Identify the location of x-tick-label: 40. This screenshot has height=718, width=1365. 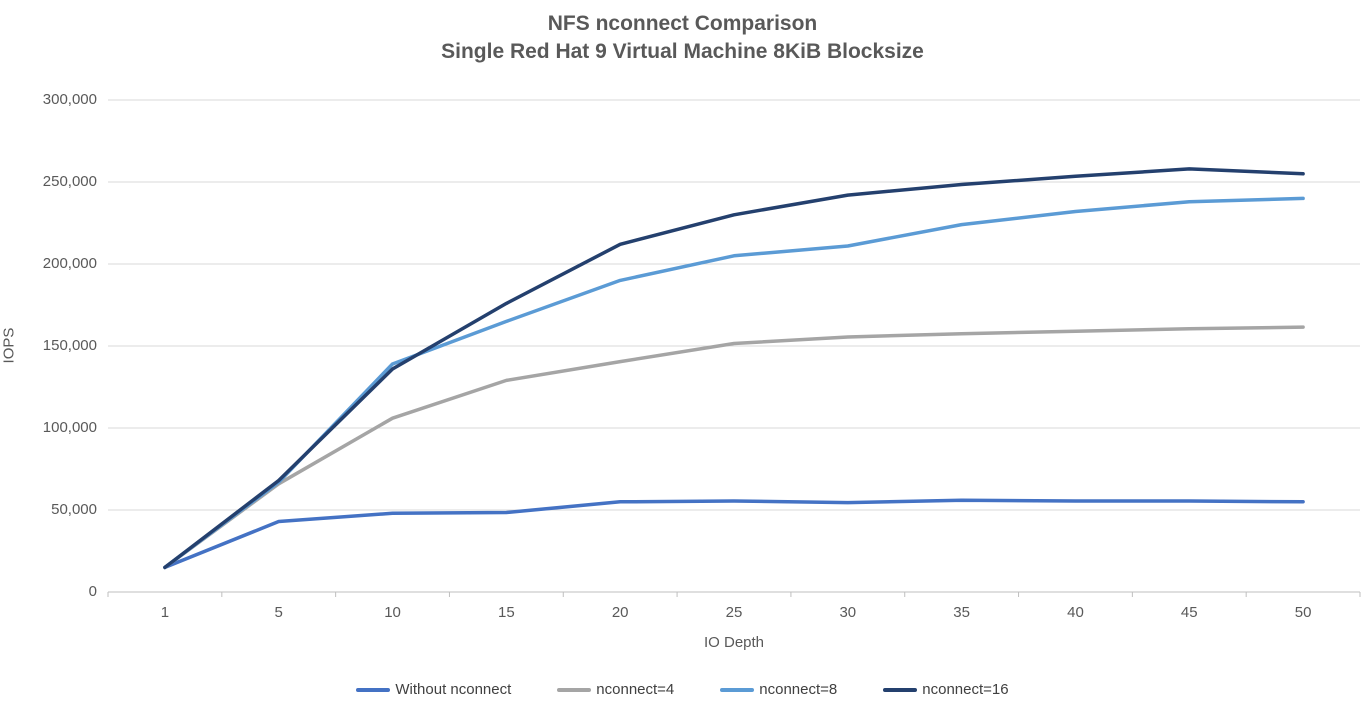
(1075, 612).